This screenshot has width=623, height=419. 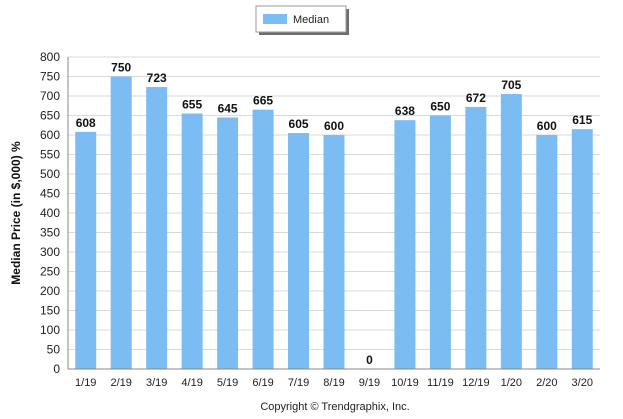 What do you see at coordinates (263, 101) in the screenshot?
I see `data-label-6-19: 665` at bounding box center [263, 101].